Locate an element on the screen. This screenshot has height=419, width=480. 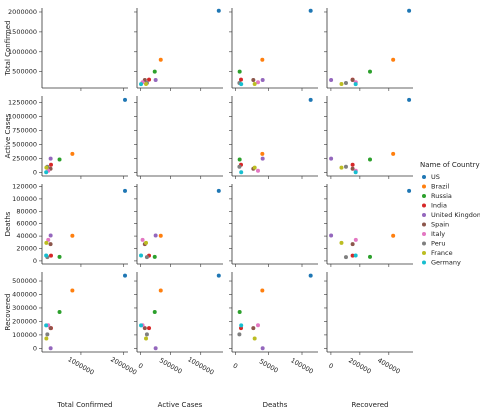
x-tick-label: 100000 is located at coordinates (302, 365).